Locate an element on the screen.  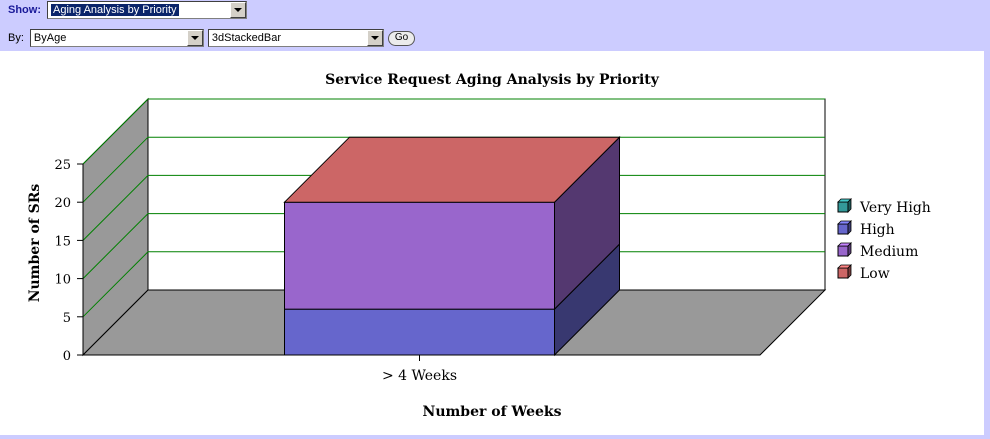
go-button: Go is located at coordinates (401, 38).